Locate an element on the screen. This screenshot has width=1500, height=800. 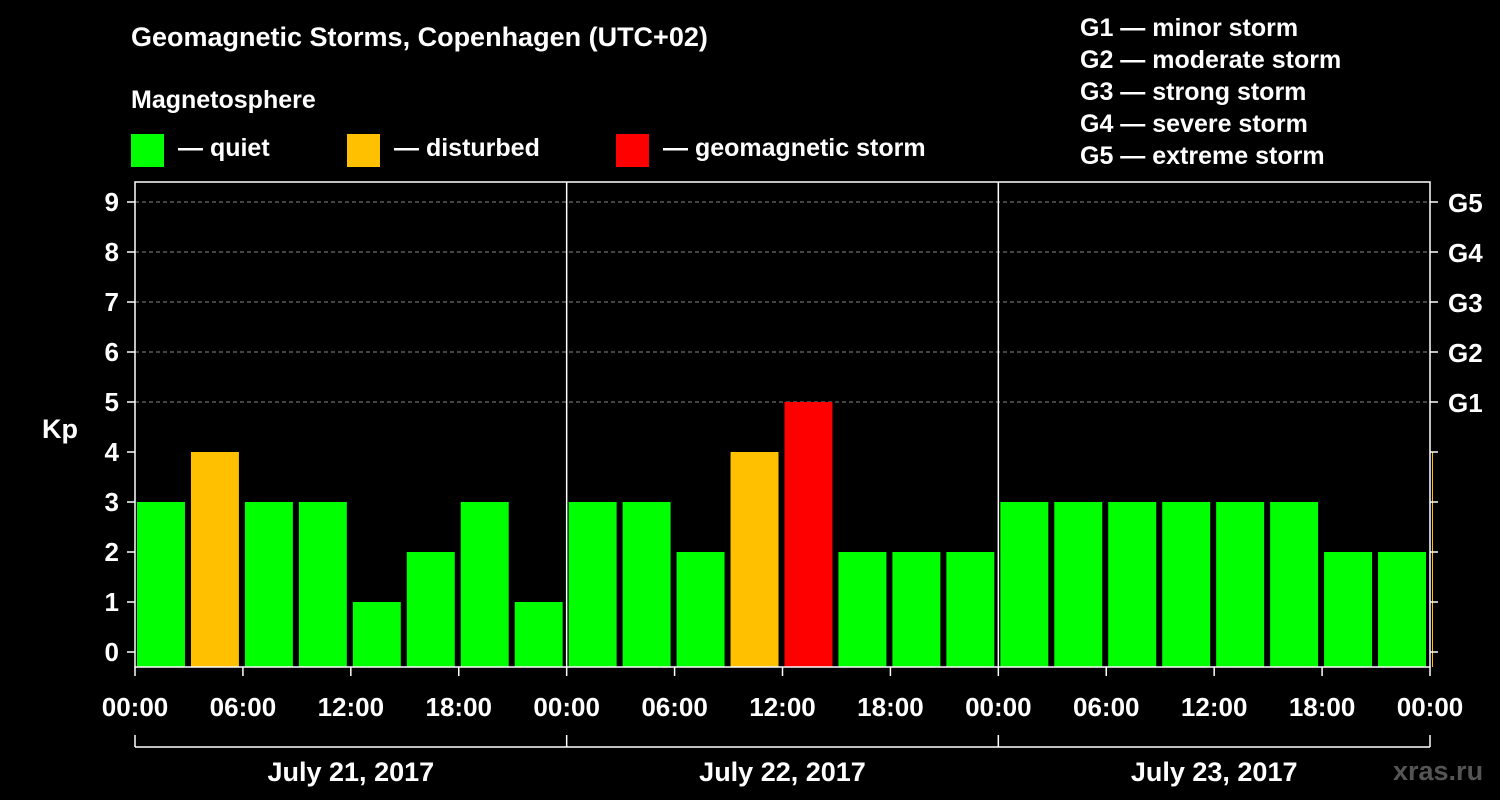
storm-scale-g5: G5 — extreme storm is located at coordinates (1202, 156).